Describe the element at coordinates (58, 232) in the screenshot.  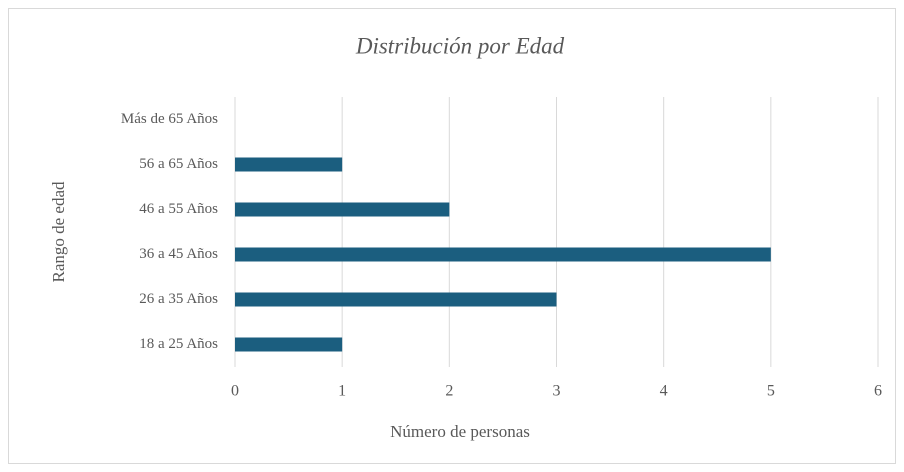
I see `y-axis-label: Rango de edad` at that location.